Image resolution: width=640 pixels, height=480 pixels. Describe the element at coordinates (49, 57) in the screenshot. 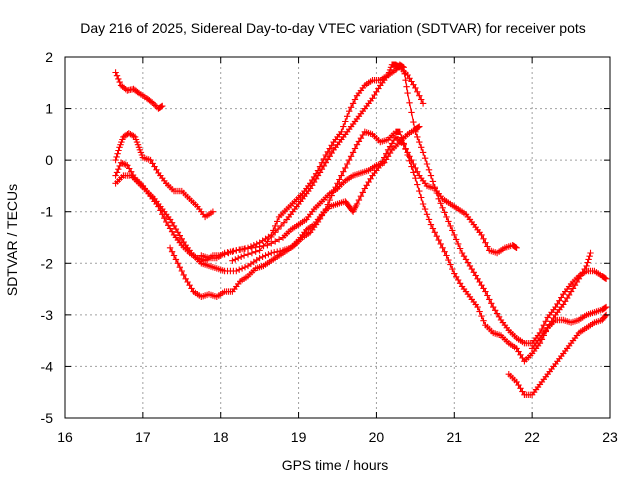

I see `y-tick-label: 2` at that location.